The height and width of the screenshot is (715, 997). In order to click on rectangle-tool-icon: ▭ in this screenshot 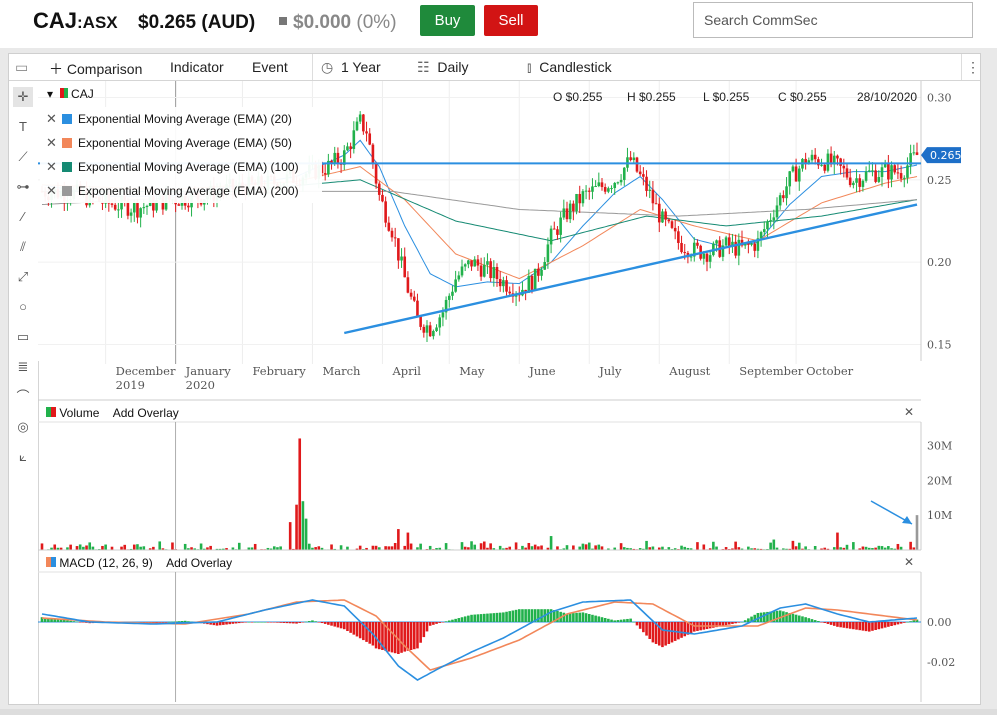, I will do `click(23, 336)`.